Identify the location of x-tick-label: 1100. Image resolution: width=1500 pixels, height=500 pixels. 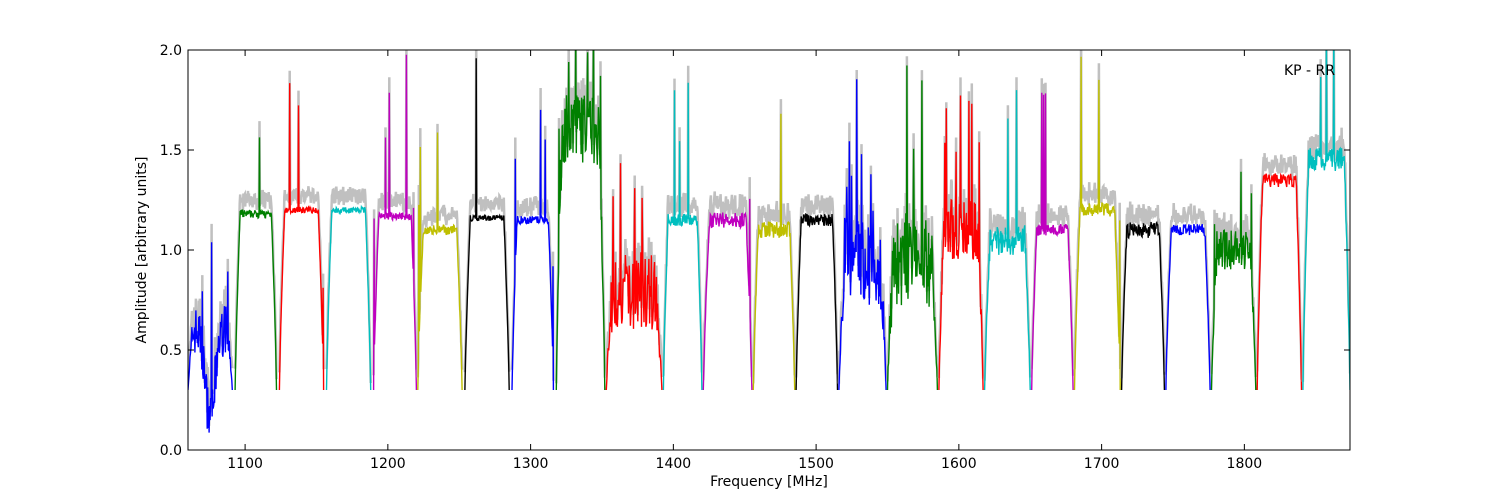
(245, 464).